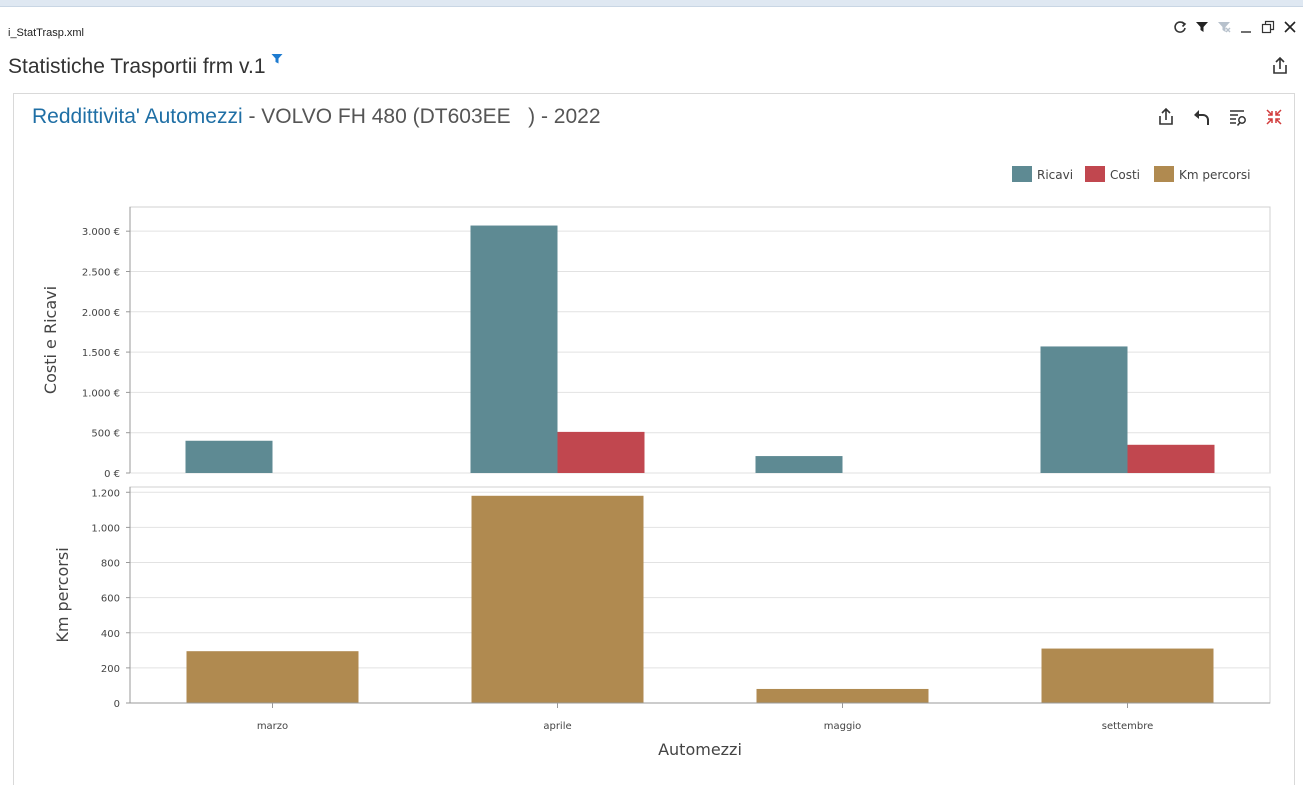 The height and width of the screenshot is (785, 1303). What do you see at coordinates (101, 393) in the screenshot?
I see `y-tick-label: 1.000 €` at bounding box center [101, 393].